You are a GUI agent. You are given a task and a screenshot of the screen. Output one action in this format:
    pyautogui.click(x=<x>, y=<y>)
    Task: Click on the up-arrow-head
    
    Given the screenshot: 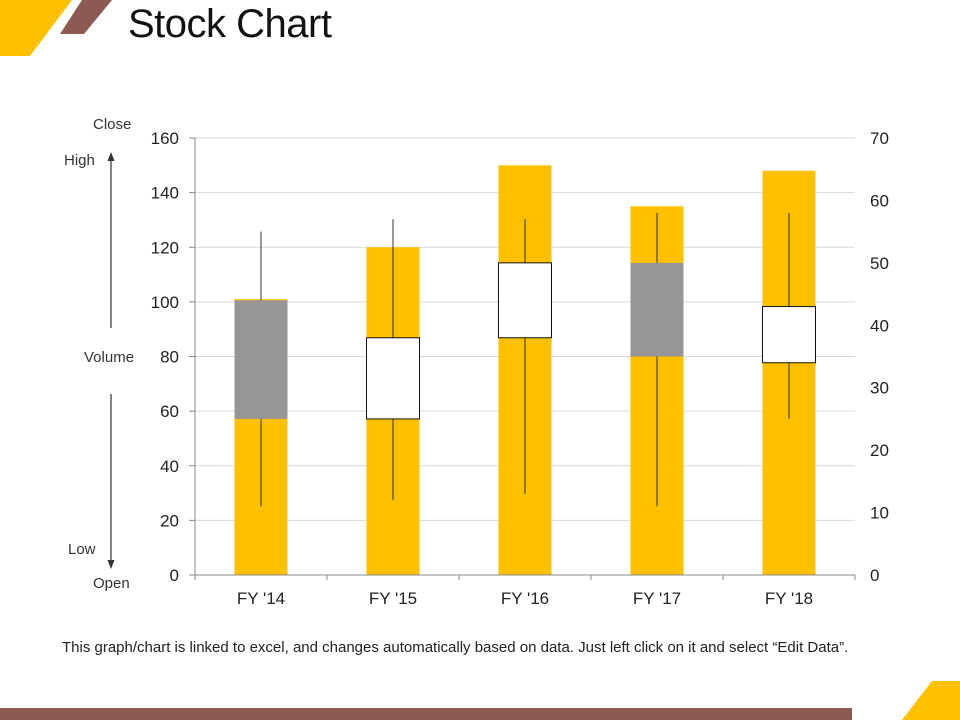 What is the action you would take?
    pyautogui.click(x=111, y=156)
    